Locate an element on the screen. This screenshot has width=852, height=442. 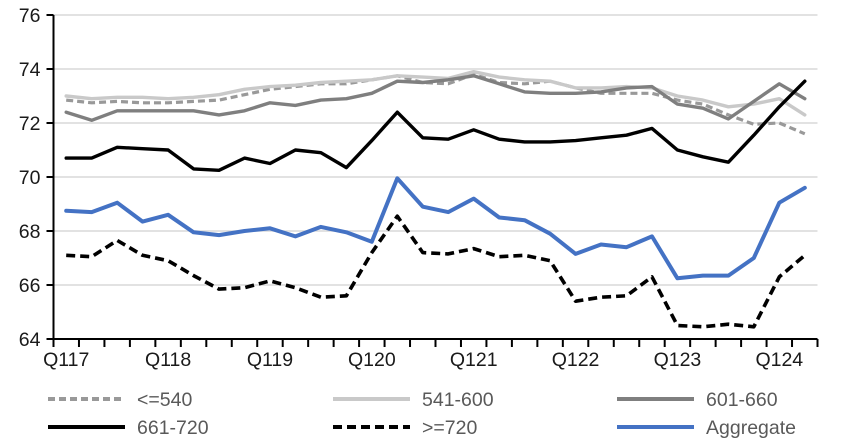
x-tick-label-Q118: Q118 is located at coordinates (168, 360).